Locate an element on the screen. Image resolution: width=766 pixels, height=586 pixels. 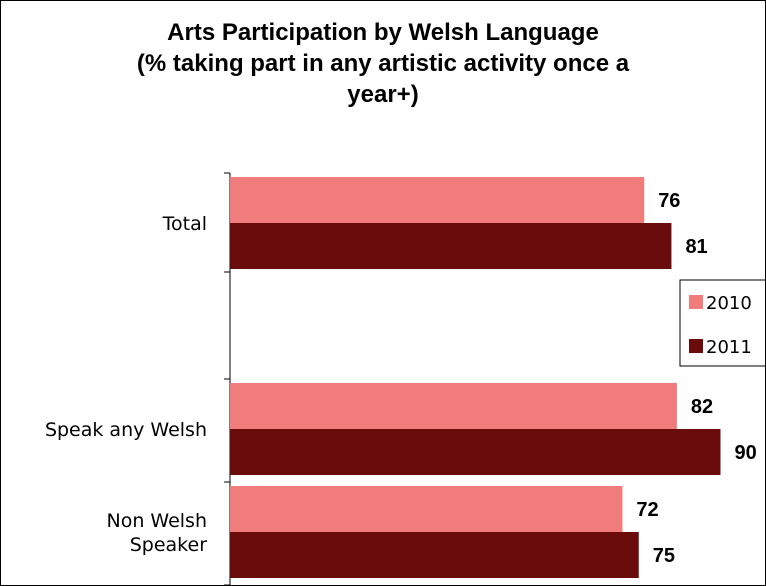
chart-subtitle-line-2: year+) is located at coordinates (383, 94).